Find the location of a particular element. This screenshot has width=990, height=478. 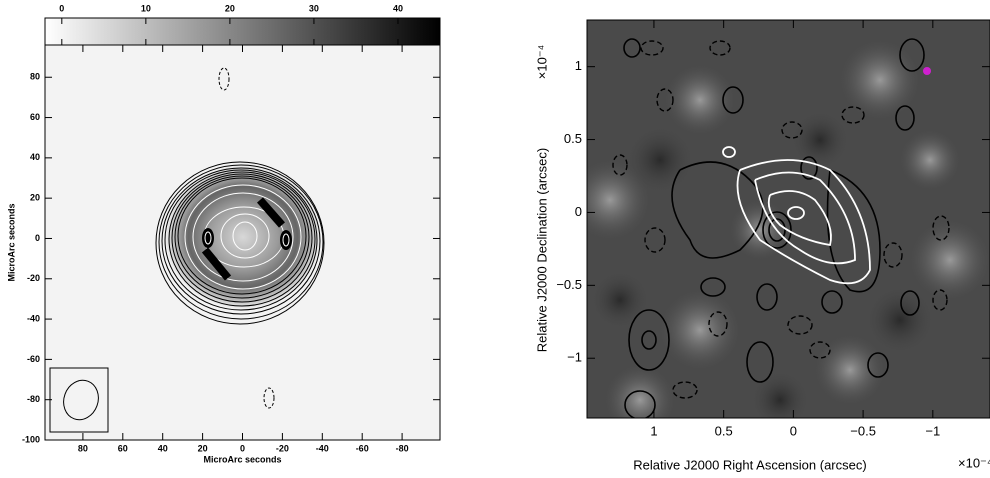

x-tick-label: −1 is located at coordinates (932, 430).